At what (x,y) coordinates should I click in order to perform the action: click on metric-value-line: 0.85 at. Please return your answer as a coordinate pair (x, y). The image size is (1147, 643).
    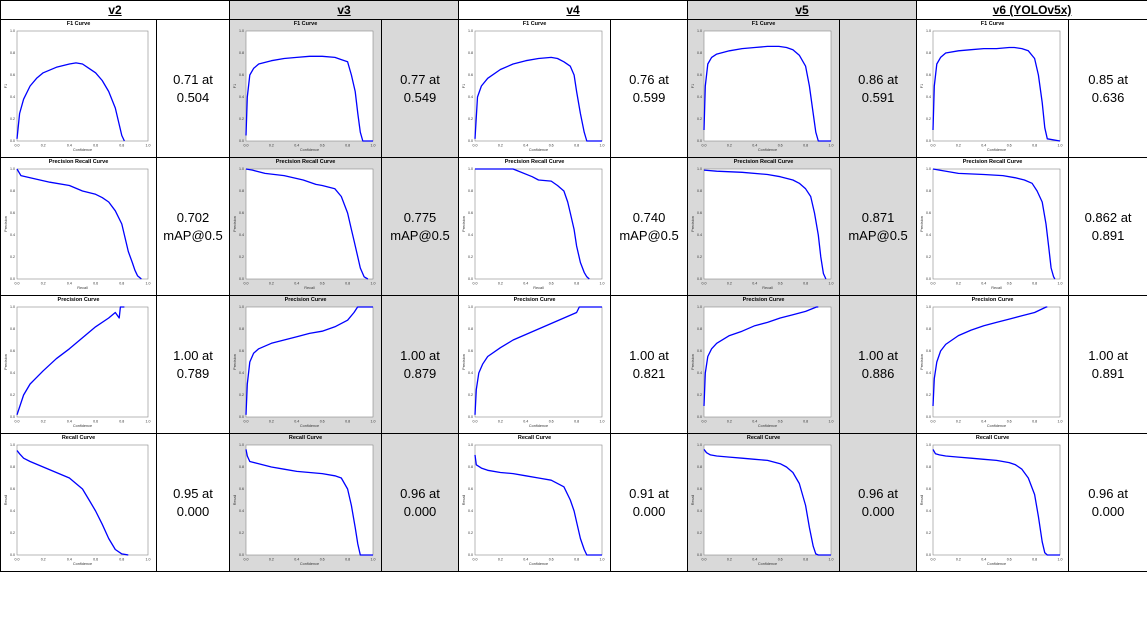
    Looking at the image, I should click on (1108, 79).